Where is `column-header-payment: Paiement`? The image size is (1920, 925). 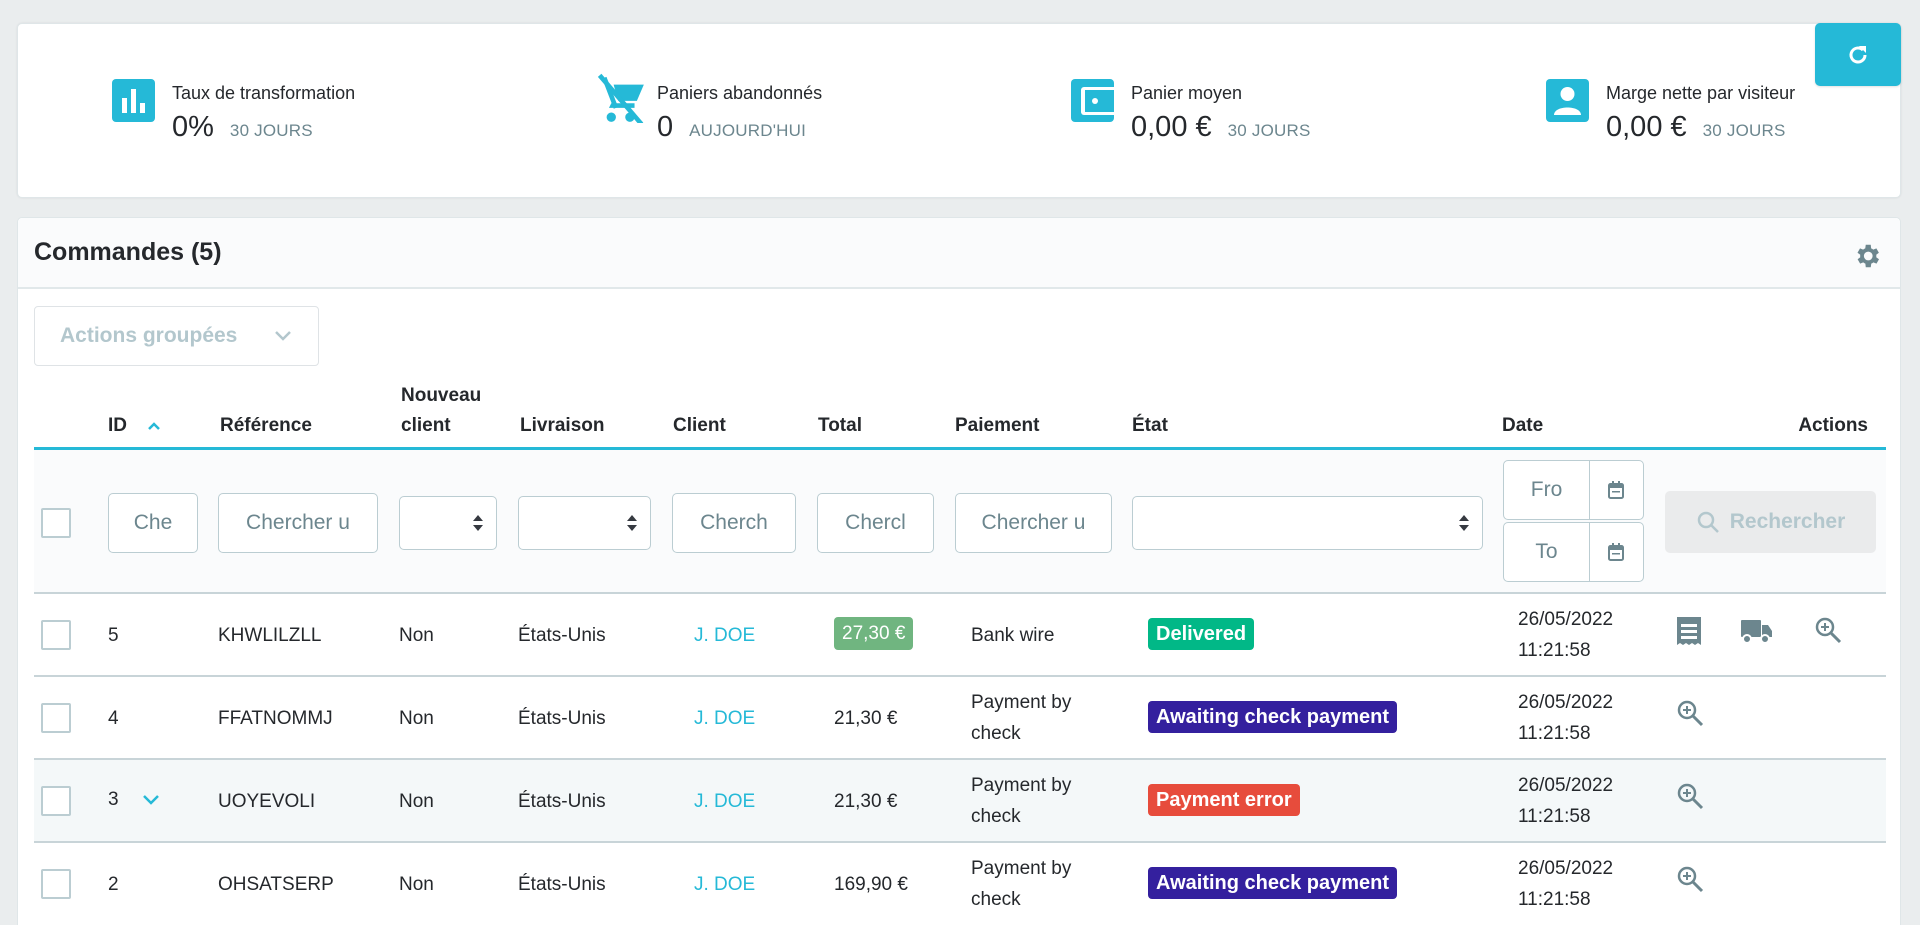
column-header-payment: Paiement is located at coordinates (997, 425).